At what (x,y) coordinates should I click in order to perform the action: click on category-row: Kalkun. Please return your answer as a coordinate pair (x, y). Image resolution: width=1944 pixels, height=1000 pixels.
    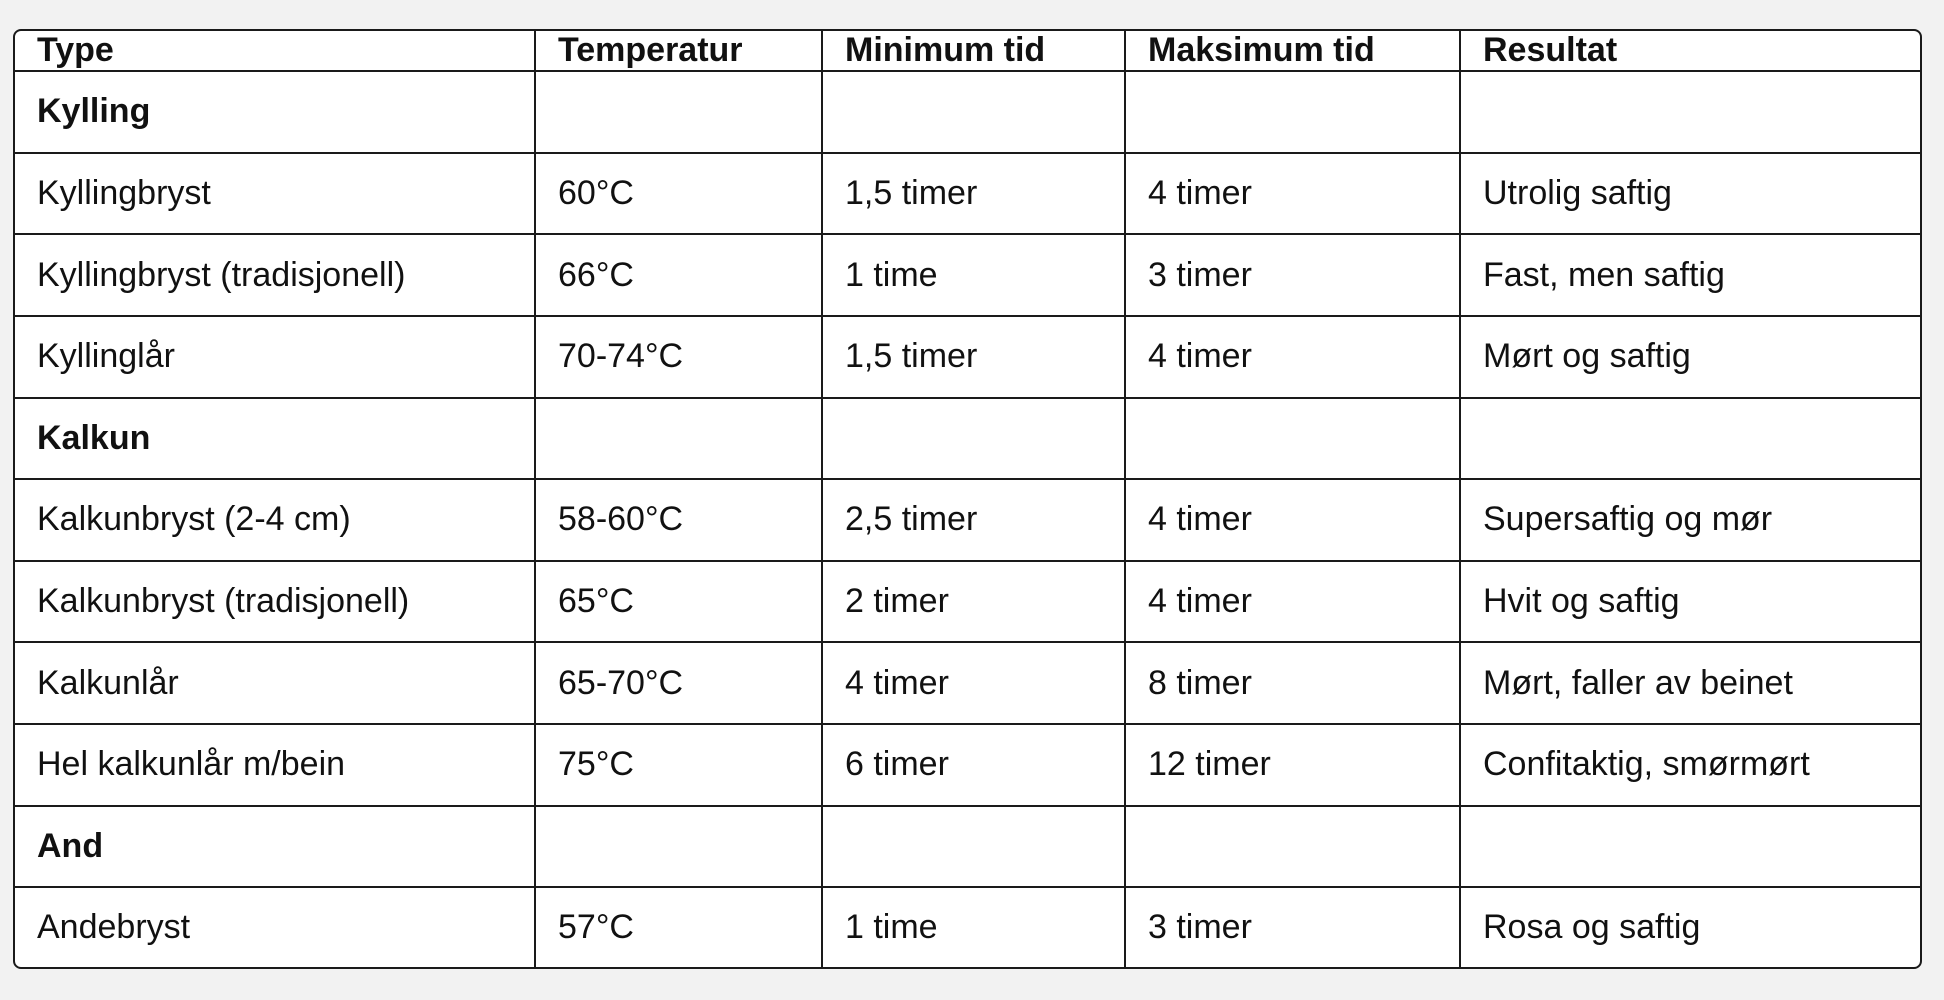
    Looking at the image, I should click on (967, 438).